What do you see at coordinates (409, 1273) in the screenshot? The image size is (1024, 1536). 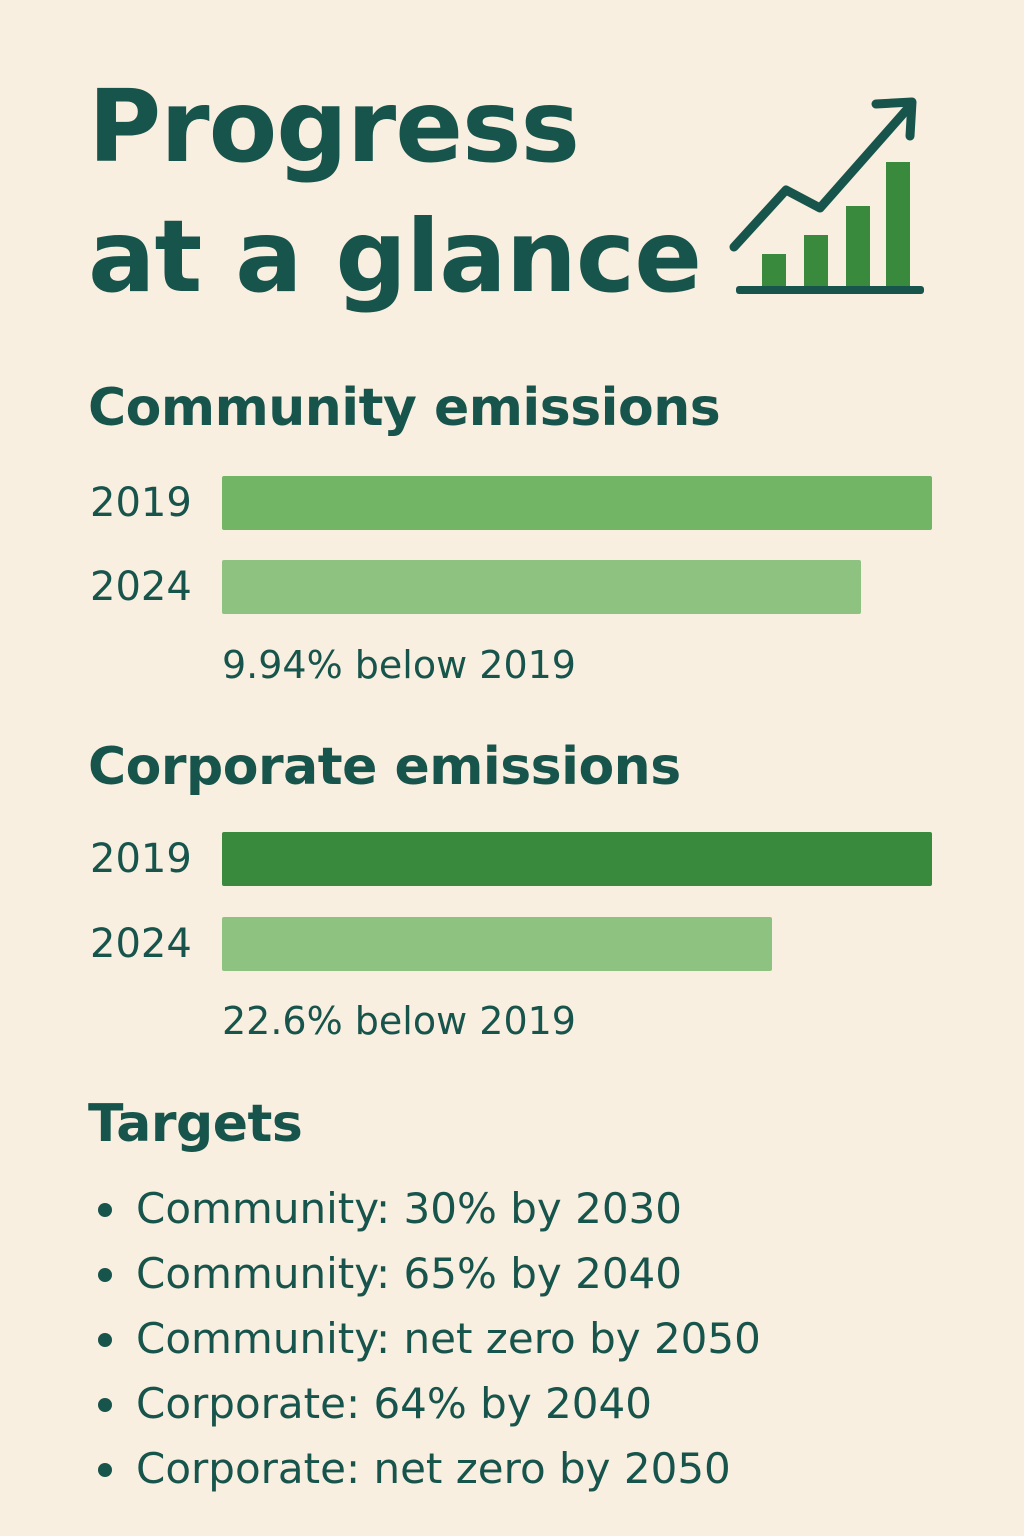 I see `target-text: Community: 65% by 2040` at bounding box center [409, 1273].